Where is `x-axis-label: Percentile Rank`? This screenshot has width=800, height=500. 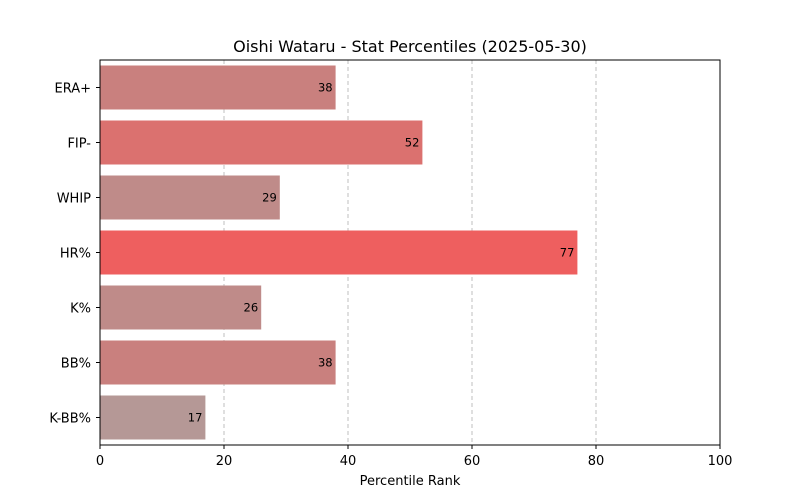
x-axis-label: Percentile Rank is located at coordinates (410, 481).